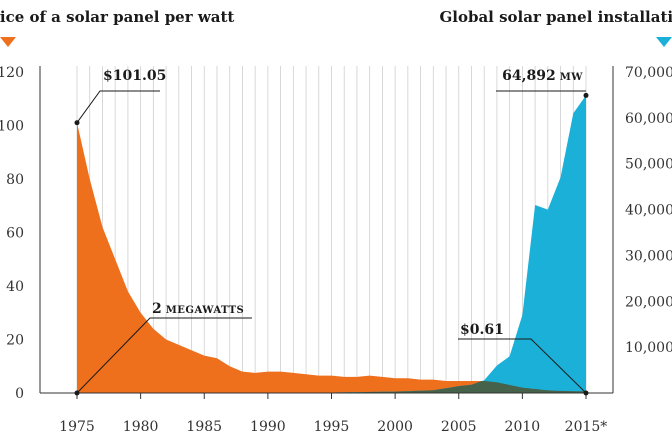  Describe the element at coordinates (648, 256) in the screenshot. I see `right-tick-label-2: 30,000` at that location.